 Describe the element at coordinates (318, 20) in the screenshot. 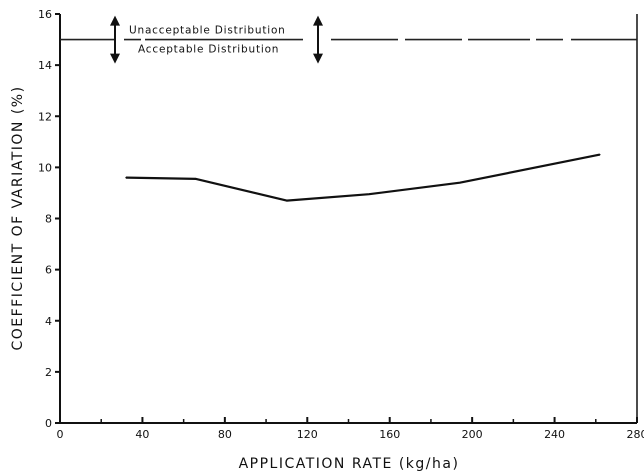

I see `right-double-arrow-head-up` at that location.